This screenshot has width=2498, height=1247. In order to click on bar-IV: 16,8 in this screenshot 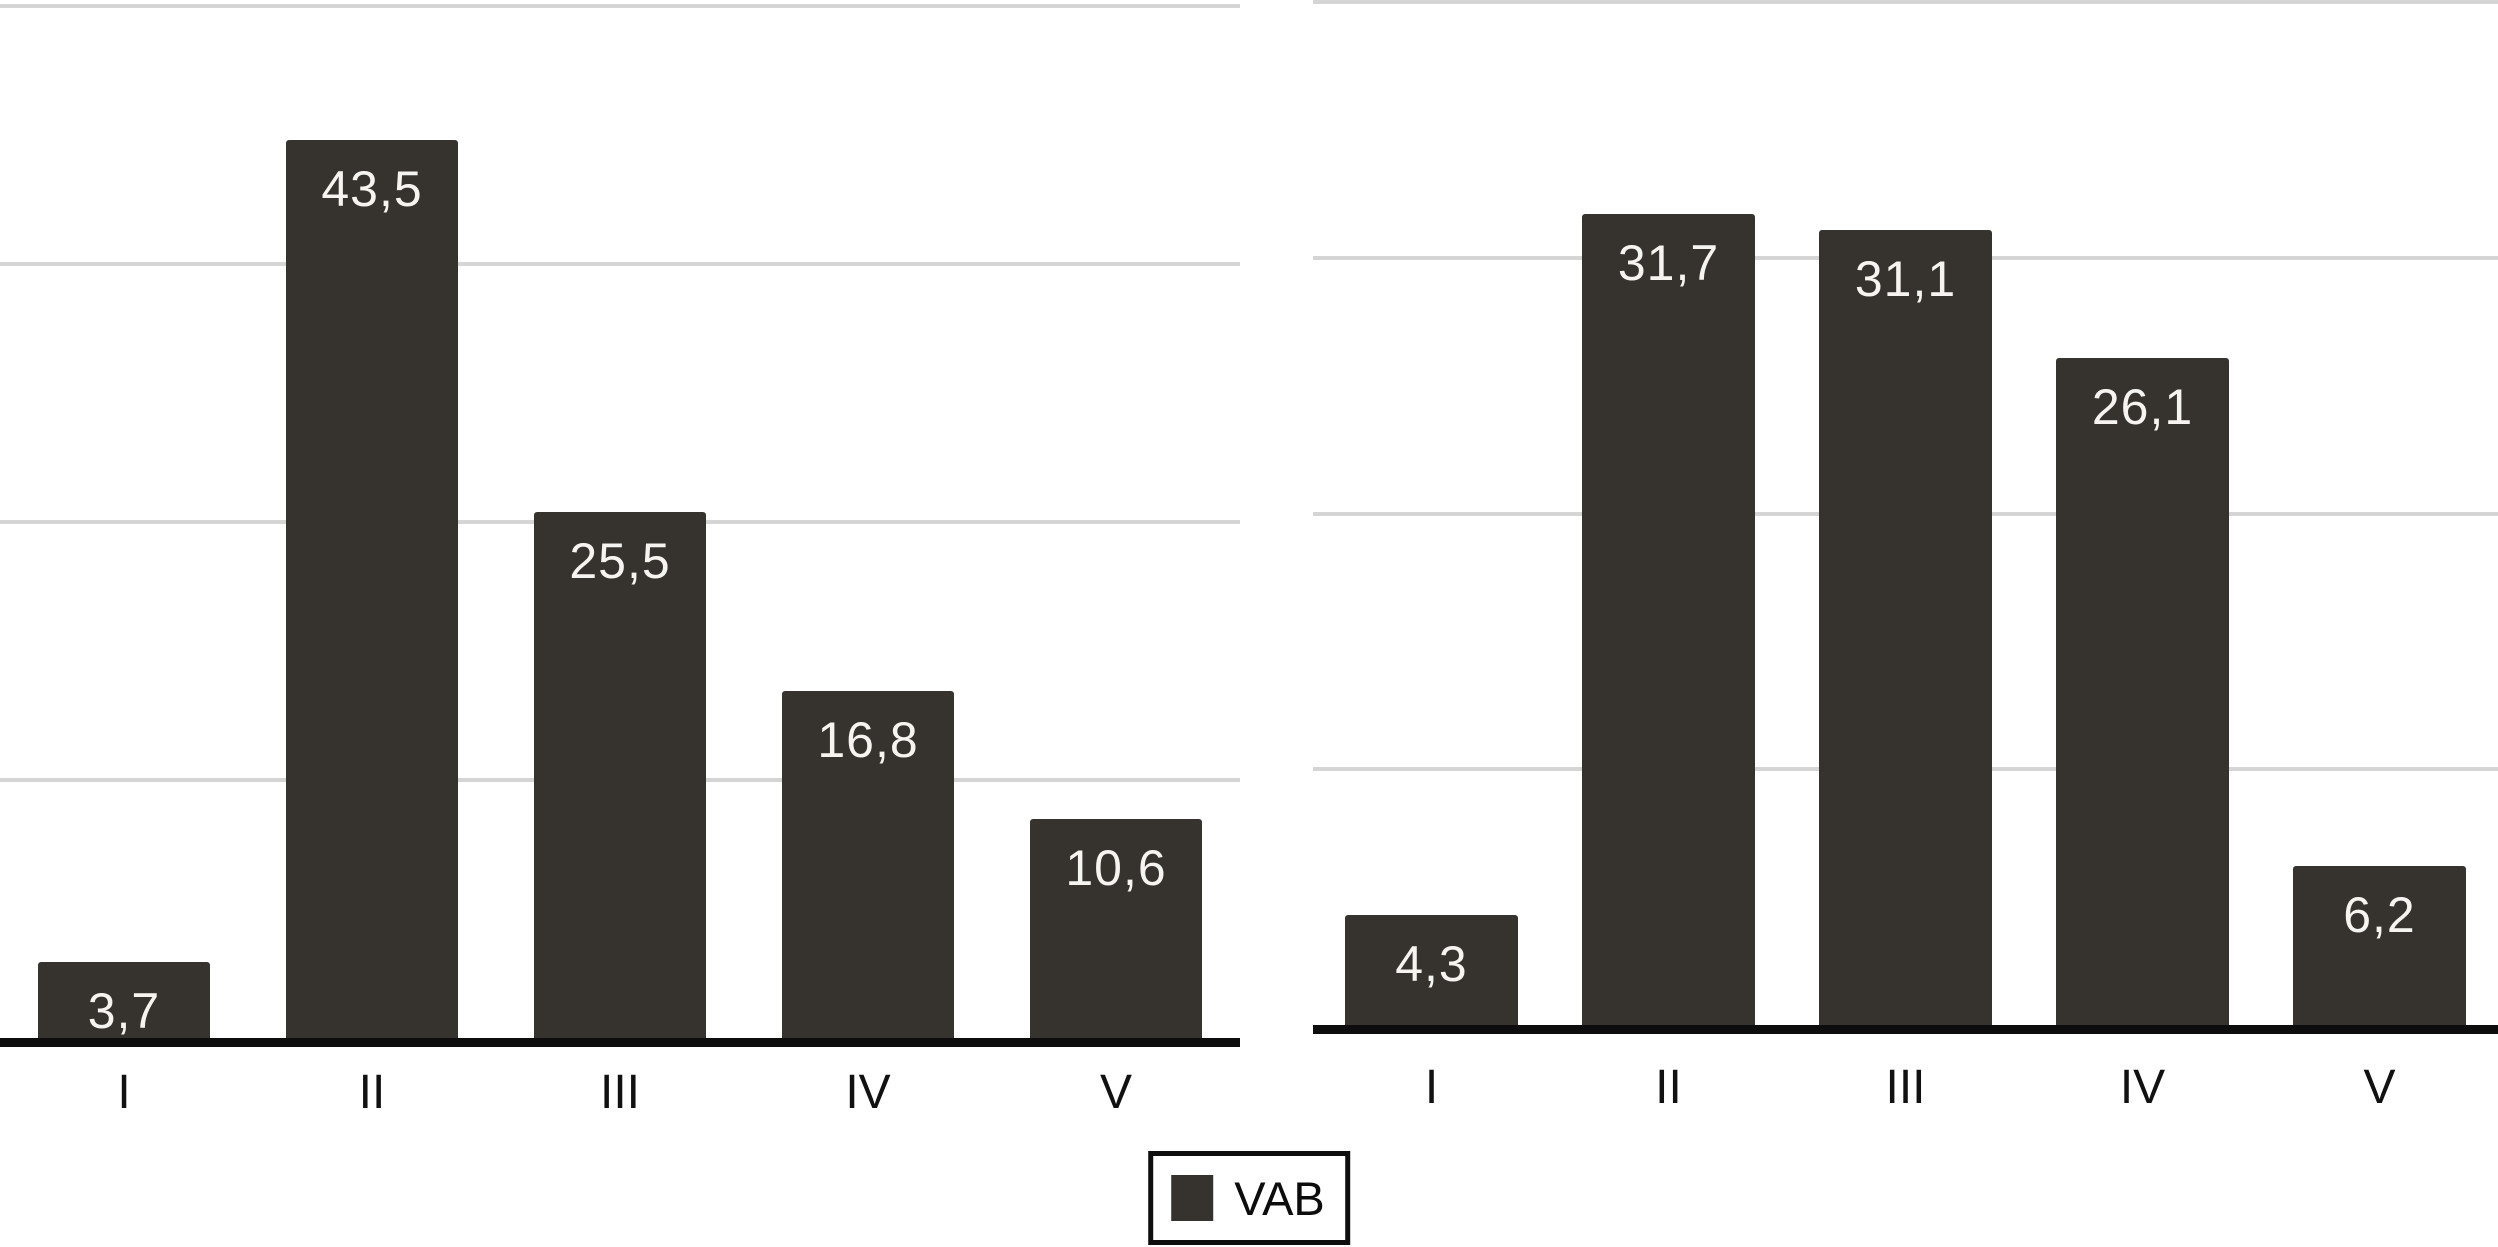, I will do `click(868, 864)`.